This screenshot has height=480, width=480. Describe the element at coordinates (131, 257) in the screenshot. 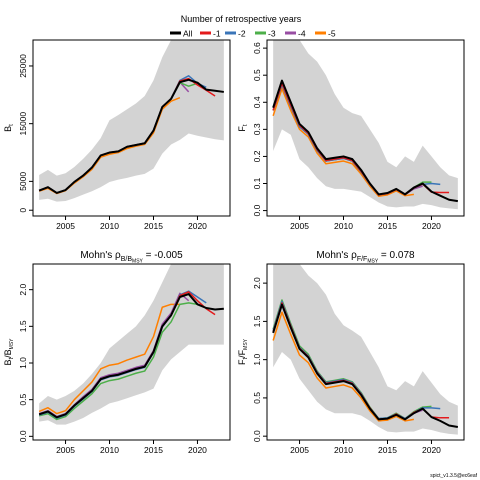

I see `panel-title: Mohn's ρB/BMSY = -0.005` at that location.